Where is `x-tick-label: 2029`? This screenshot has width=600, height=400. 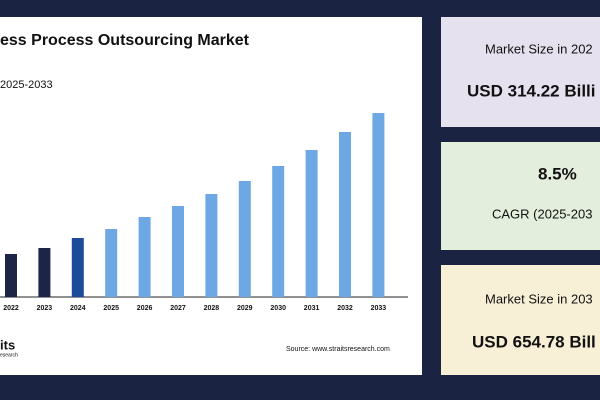
x-tick-label: 2029 is located at coordinates (245, 308).